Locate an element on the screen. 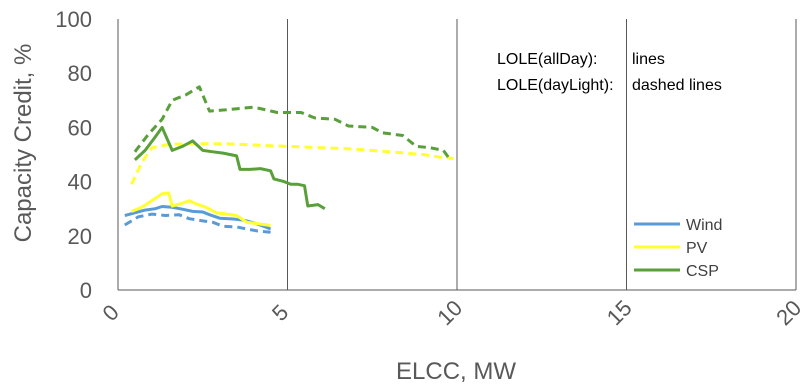 The height and width of the screenshot is (387, 802). annotation-allday-label: LOLE(allDay): is located at coordinates (547, 59).